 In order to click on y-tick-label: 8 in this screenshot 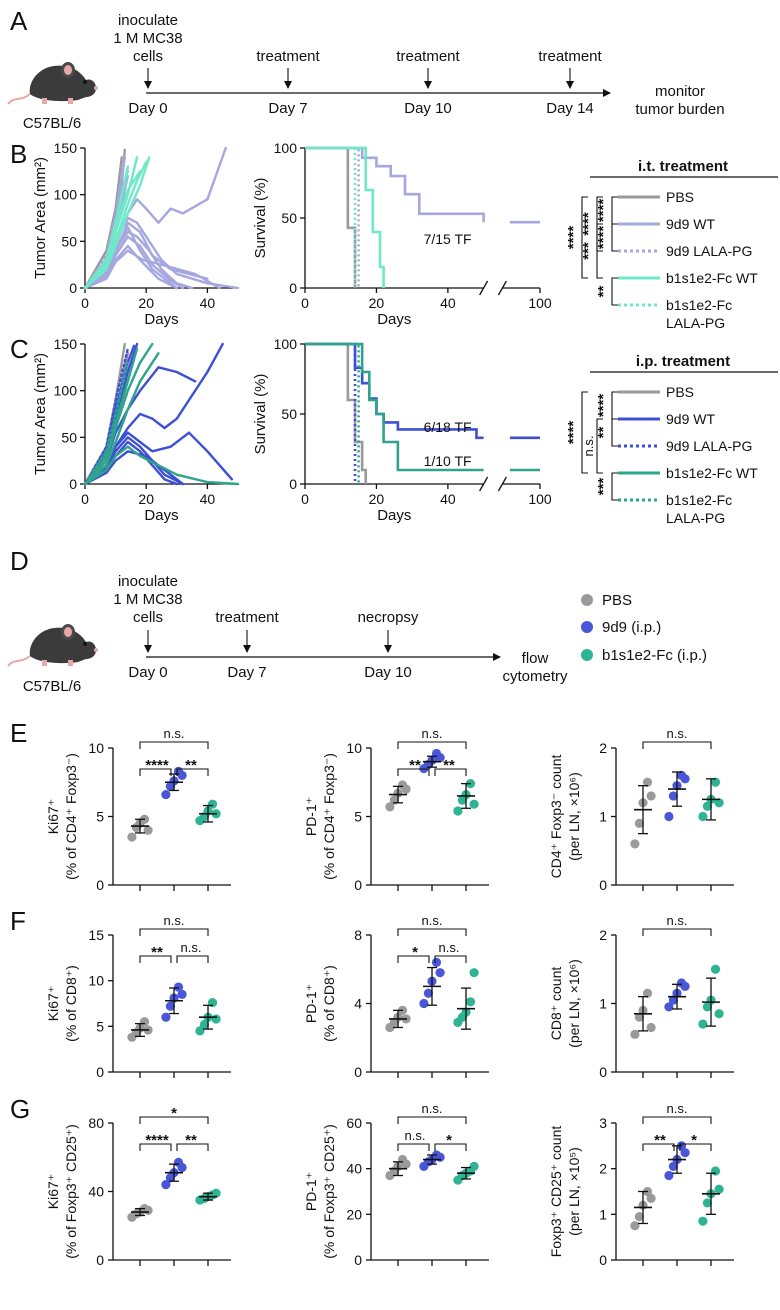, I will do `click(358, 935)`.